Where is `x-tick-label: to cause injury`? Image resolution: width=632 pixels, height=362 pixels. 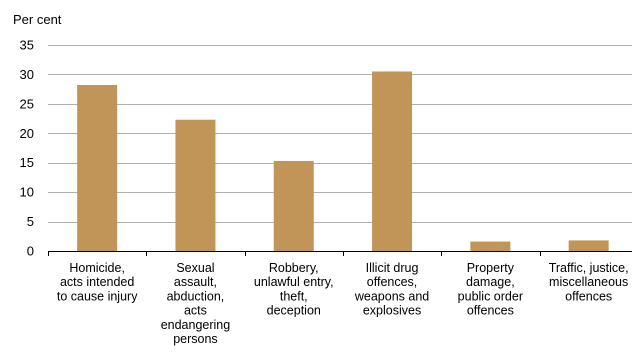
x-tick-label: to cause injury is located at coordinates (97, 296).